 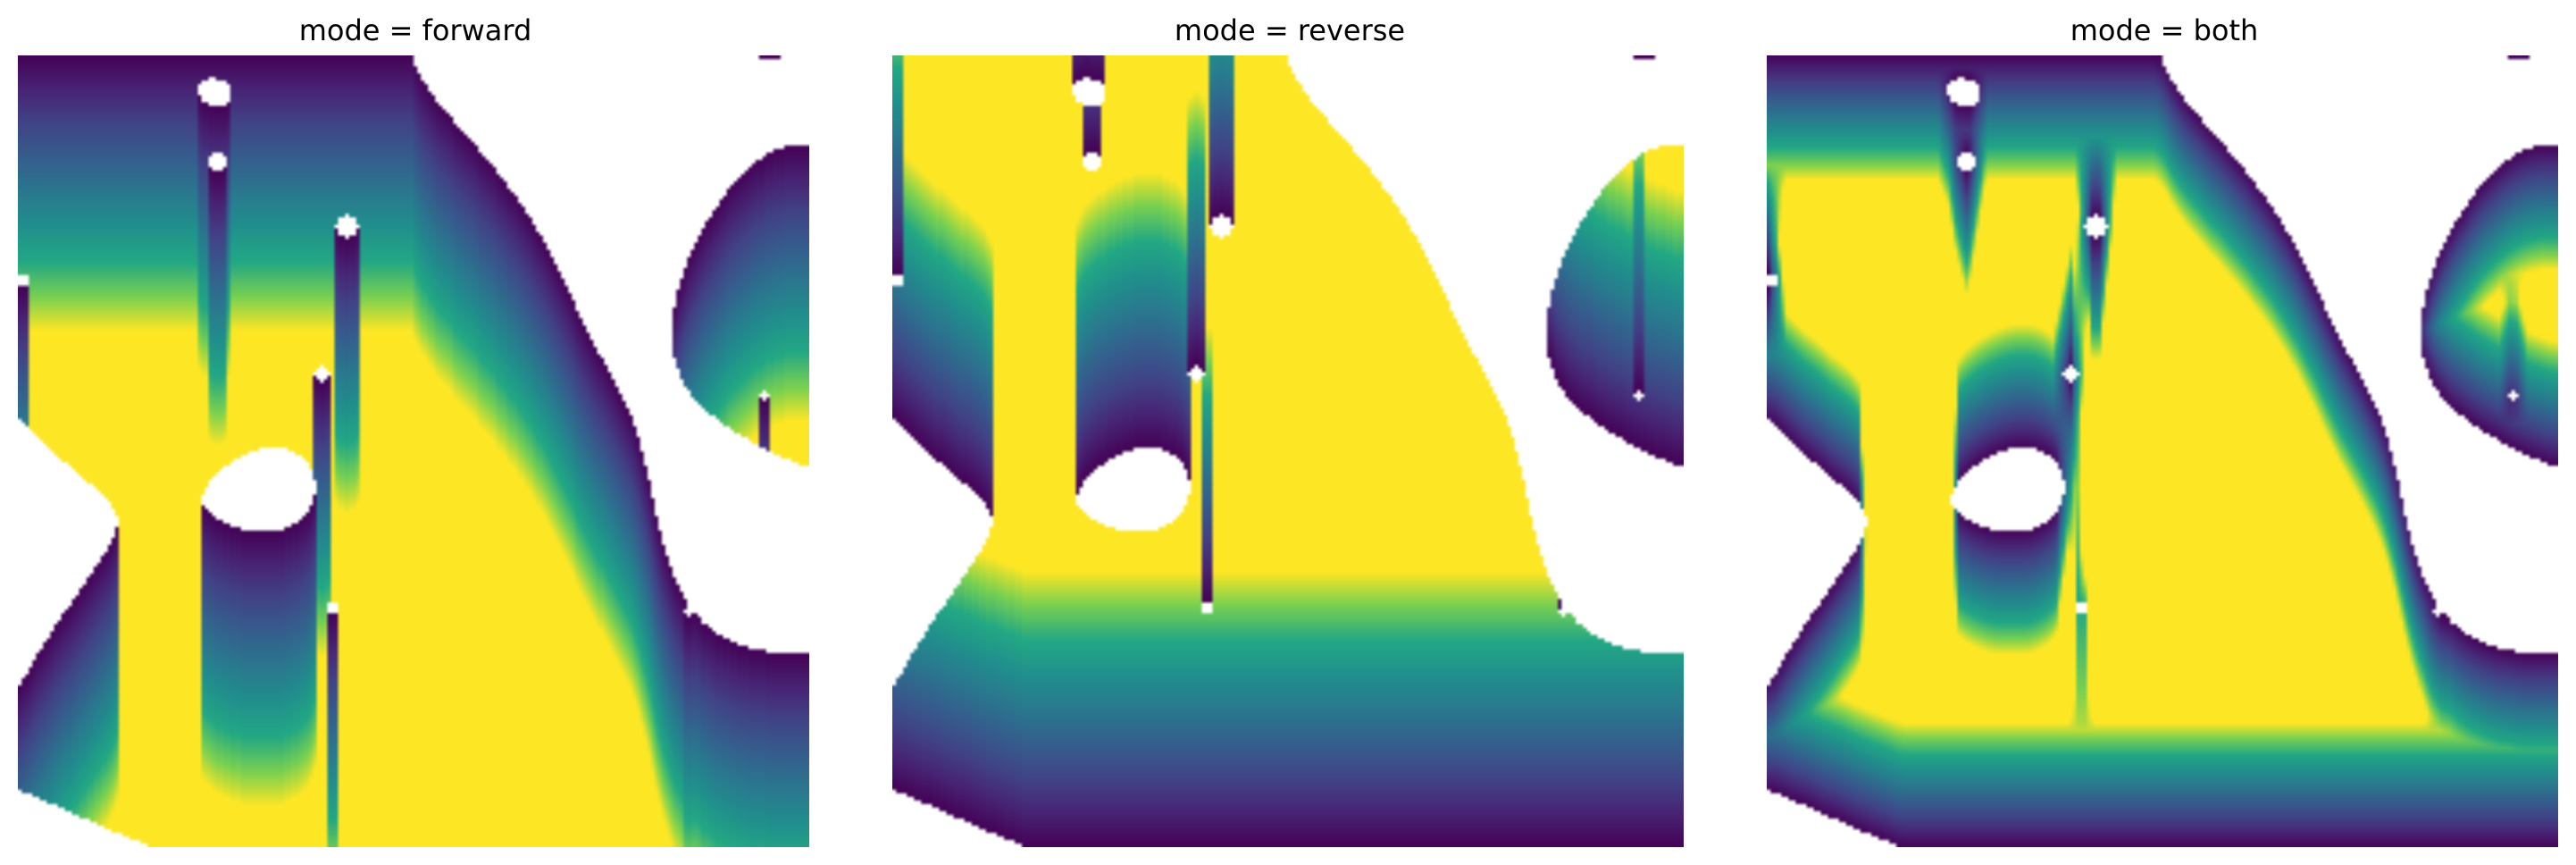 I want to click on panel-title: mode = both, so click(x=2165, y=30).